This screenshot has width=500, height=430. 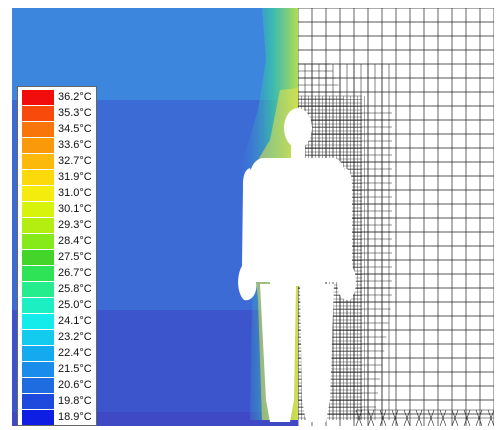 I want to click on legend-row: 36.2°C, so click(x=57, y=97).